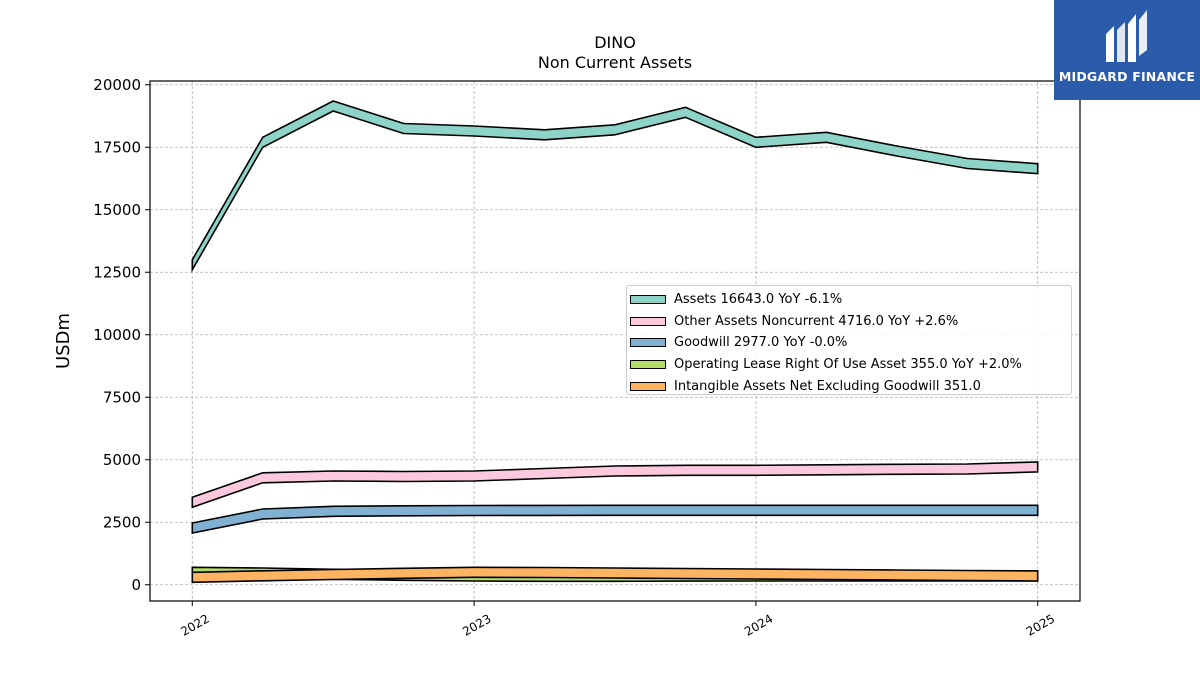 The image size is (1200, 675). Describe the element at coordinates (117, 272) in the screenshot. I see `y-tick-label: 12500` at that location.